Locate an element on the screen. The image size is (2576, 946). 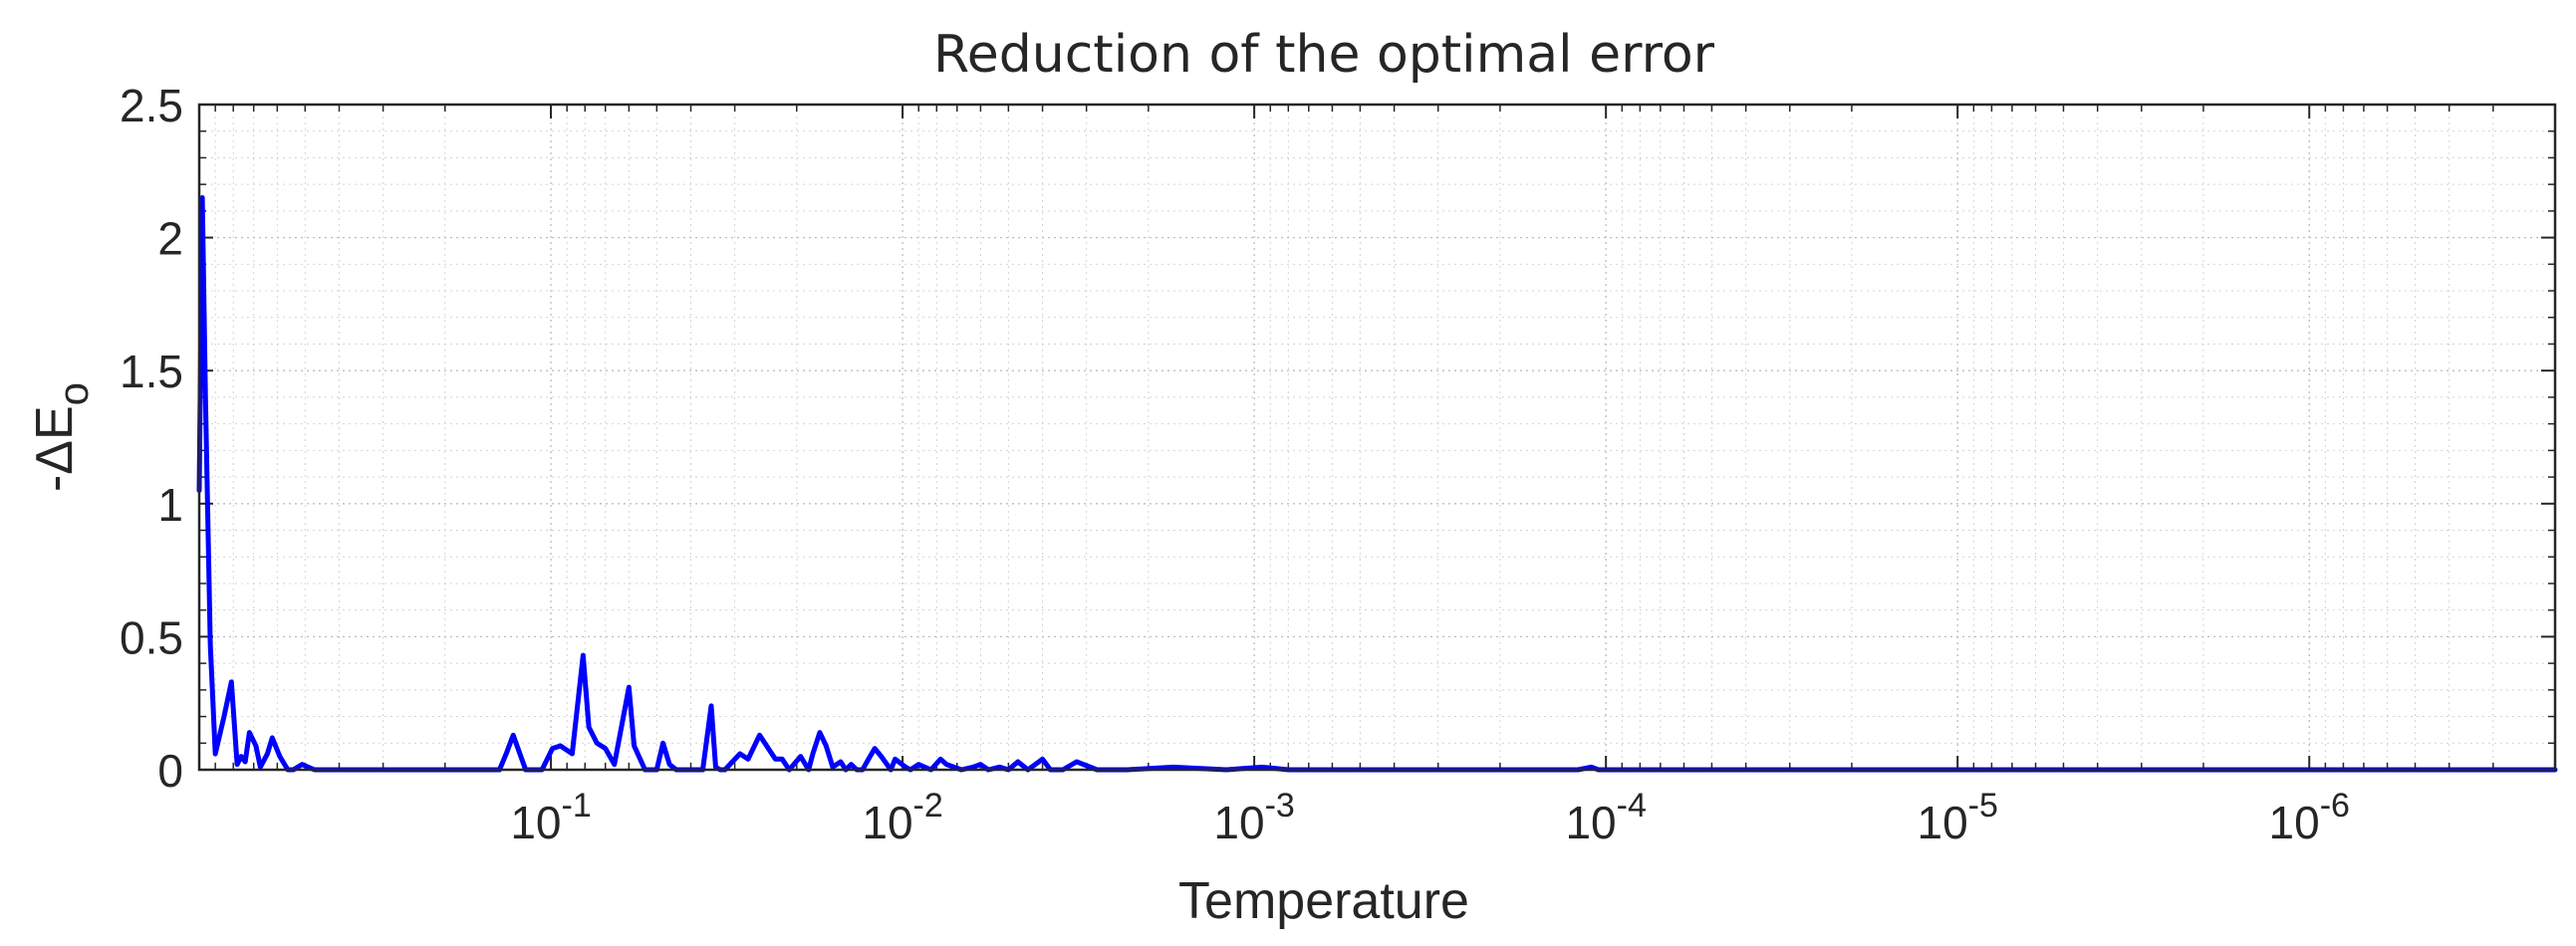
y-tick-label: 2.5 is located at coordinates (151, 106).